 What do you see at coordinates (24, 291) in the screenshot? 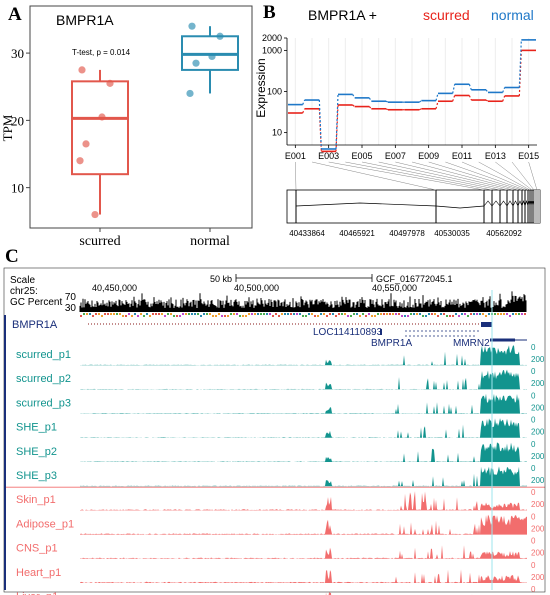
I see `browser-chrom-label: chr25:` at bounding box center [24, 291].